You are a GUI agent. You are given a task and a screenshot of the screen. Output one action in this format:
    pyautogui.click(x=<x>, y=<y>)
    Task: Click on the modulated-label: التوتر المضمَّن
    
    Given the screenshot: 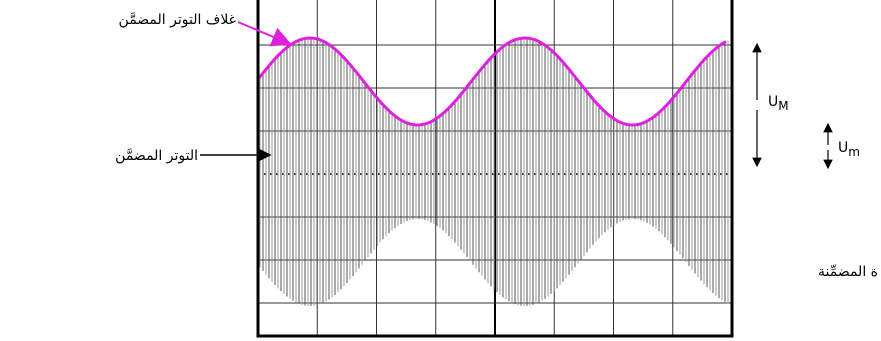 What is the action you would take?
    pyautogui.click(x=156, y=156)
    